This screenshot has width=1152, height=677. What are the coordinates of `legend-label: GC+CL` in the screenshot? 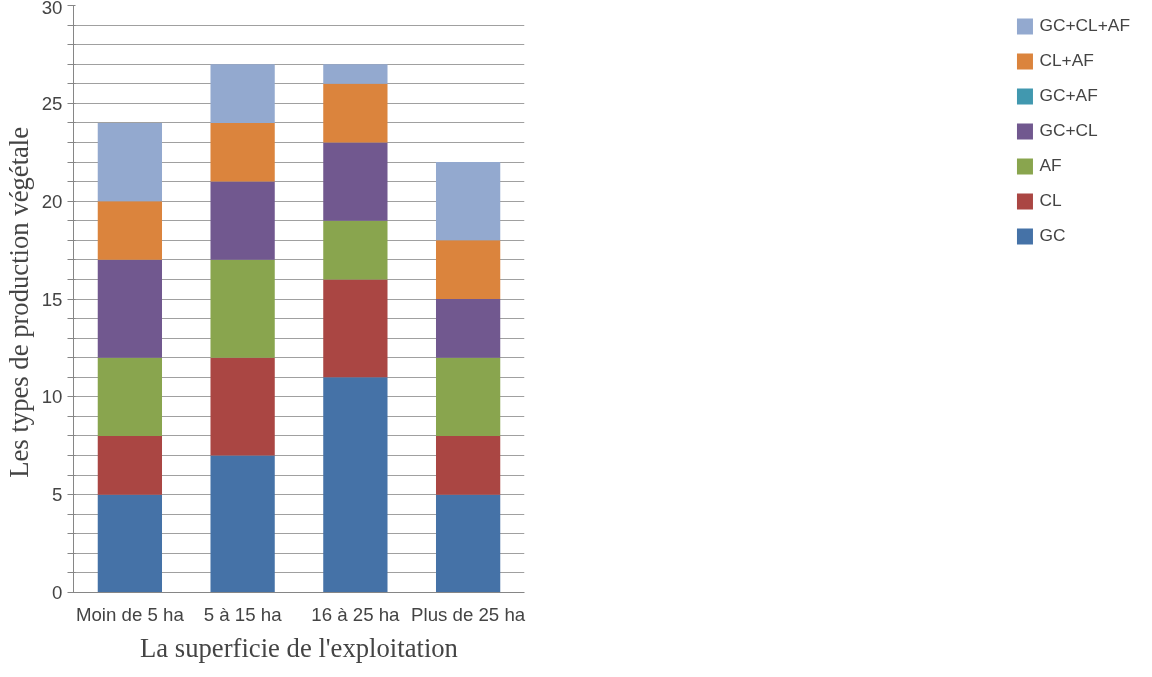 It's located at (1068, 130).